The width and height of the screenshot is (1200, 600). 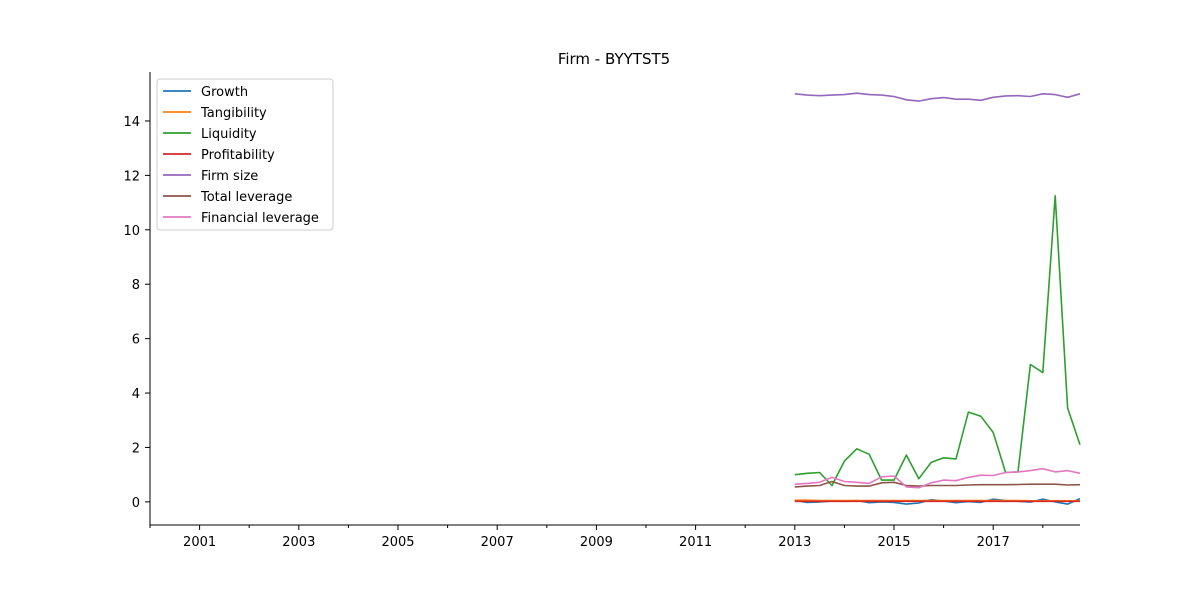 I want to click on legend-label-tangibility: Tangibility, so click(x=233, y=113).